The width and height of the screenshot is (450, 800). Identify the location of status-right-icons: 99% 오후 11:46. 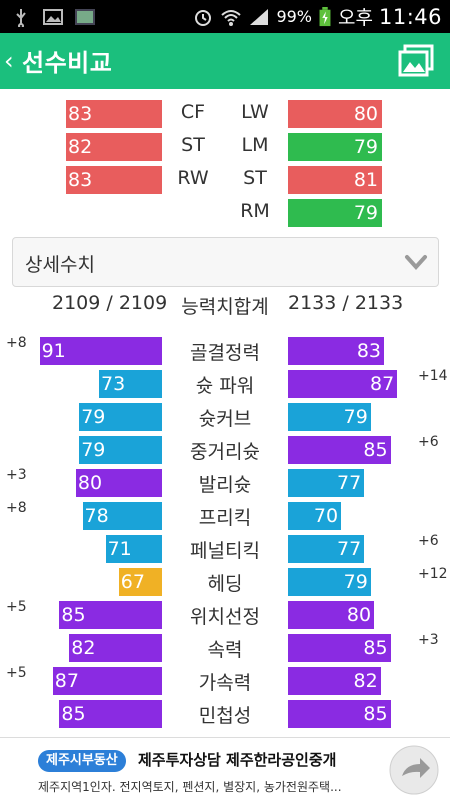
(317, 16).